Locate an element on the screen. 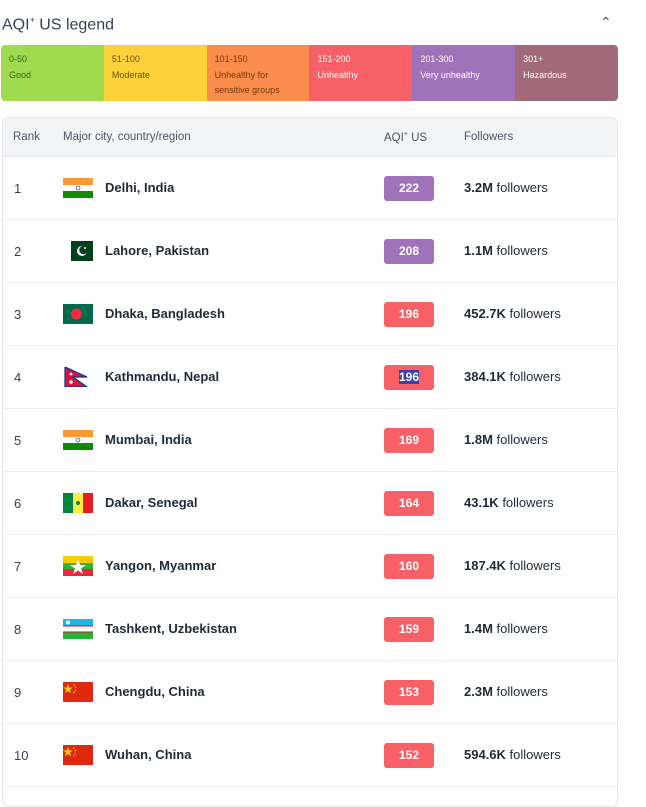  rank: 9 is located at coordinates (18, 692).